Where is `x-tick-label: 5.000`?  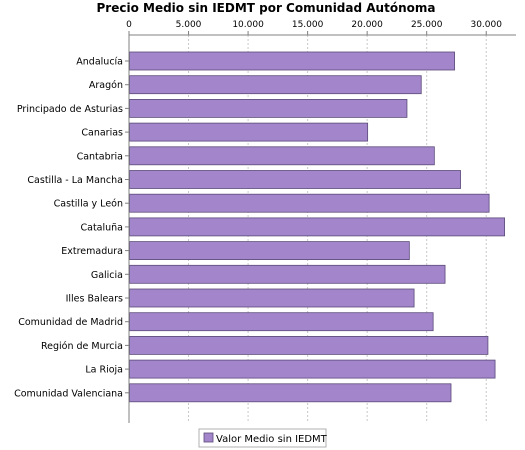
x-tick-label: 5.000 is located at coordinates (189, 25).